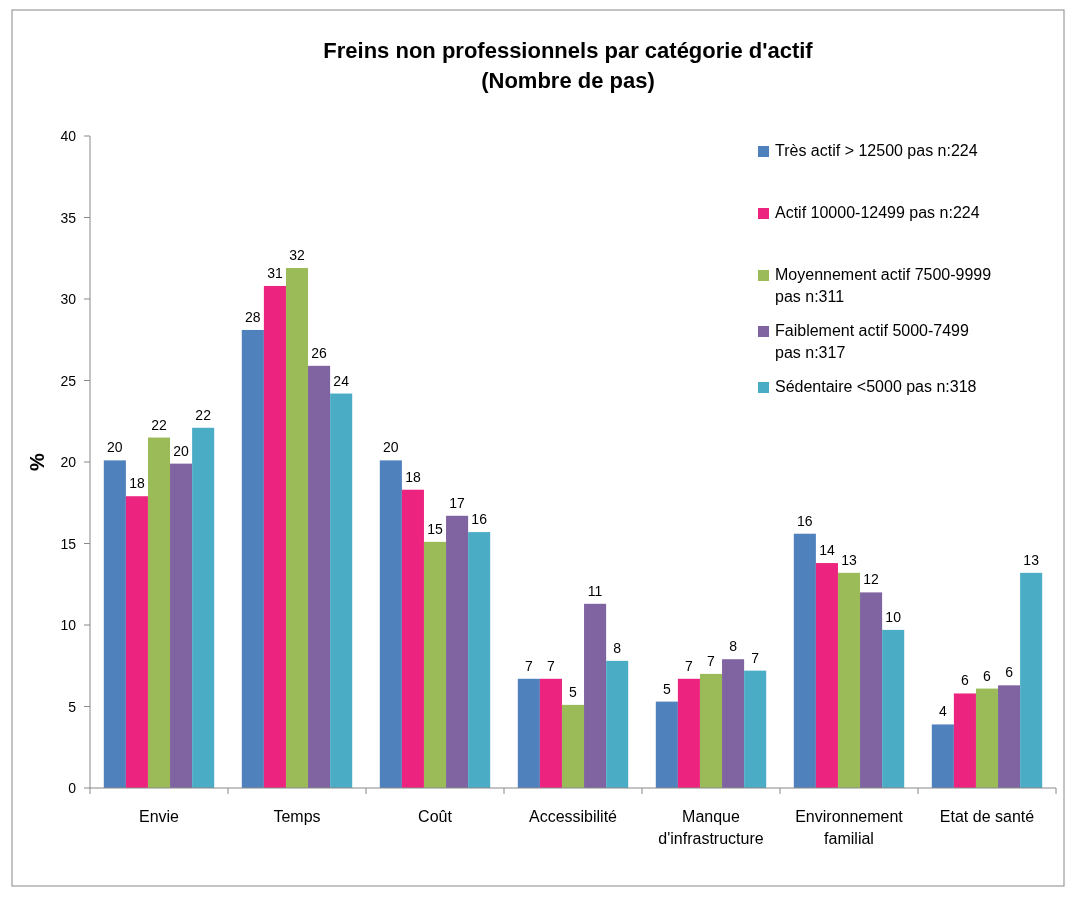 The width and height of the screenshot is (1077, 897). What do you see at coordinates (68, 299) in the screenshot?
I see `y-tick-label: 30` at bounding box center [68, 299].